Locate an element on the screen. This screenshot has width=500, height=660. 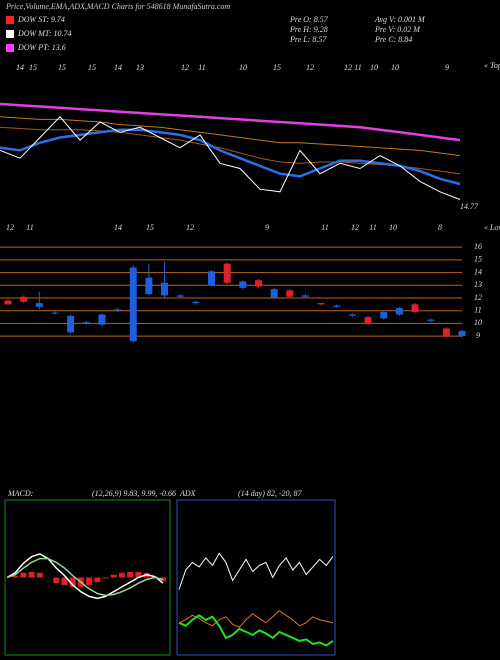
stat-label: Avg V: 0.001 M is located at coordinates (400, 19).